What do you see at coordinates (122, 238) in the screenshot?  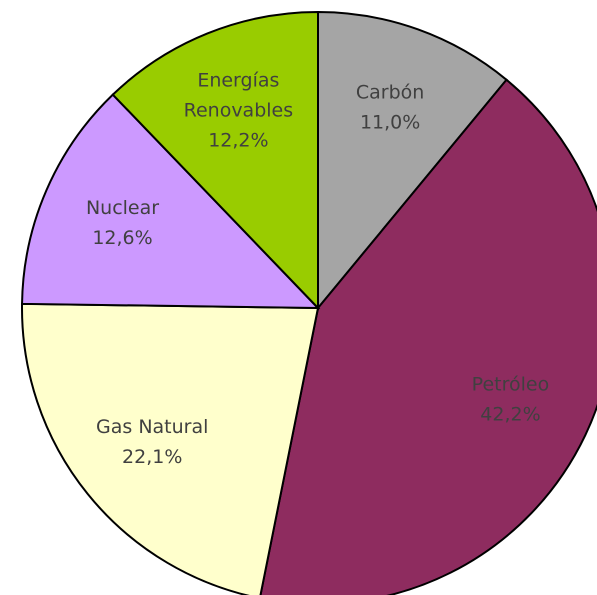 I see `value-label: 12,6%` at bounding box center [122, 238].